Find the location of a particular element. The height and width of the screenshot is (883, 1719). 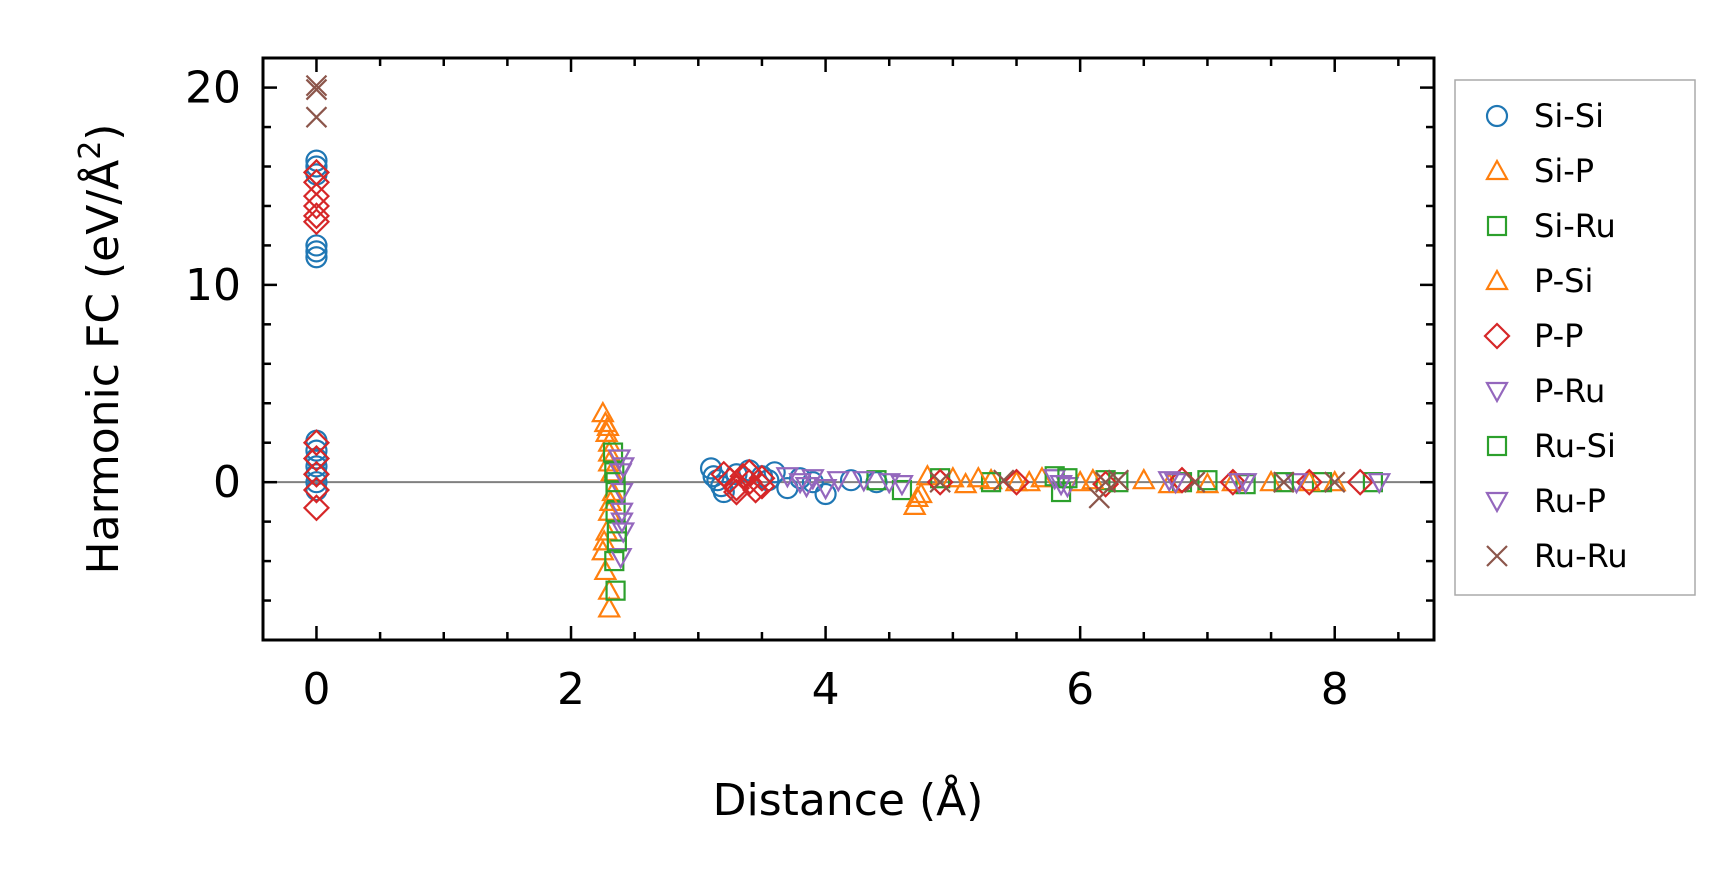

y-axis-label: Harmonic FC (eV/Å2) is located at coordinates (101, 349).